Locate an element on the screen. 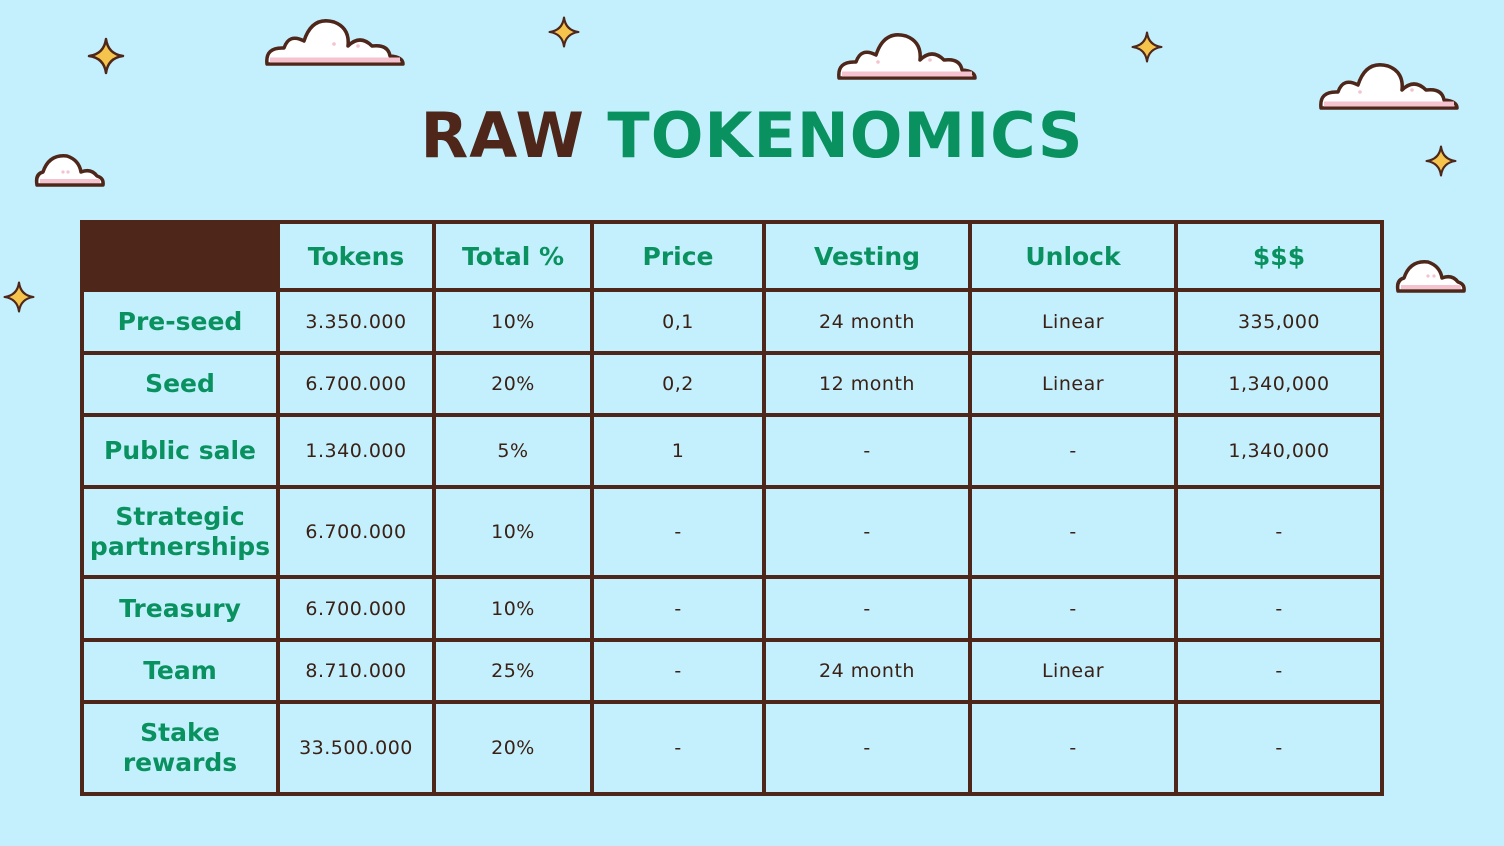  column-header-total-percent: Total % is located at coordinates (513, 256).